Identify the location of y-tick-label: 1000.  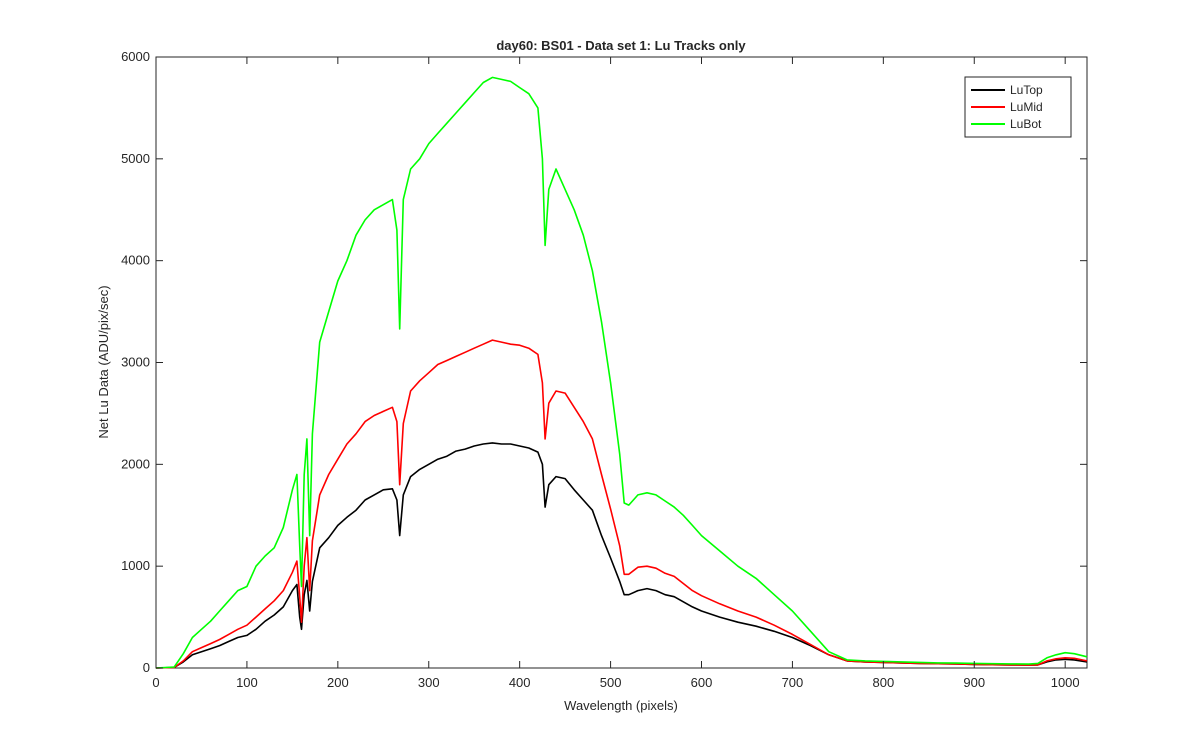
(135, 565).